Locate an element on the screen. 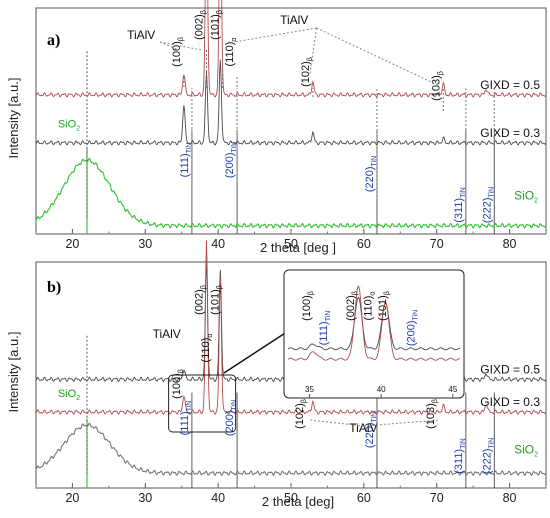  inset-peak-label: (002)β is located at coordinates (352, 306).